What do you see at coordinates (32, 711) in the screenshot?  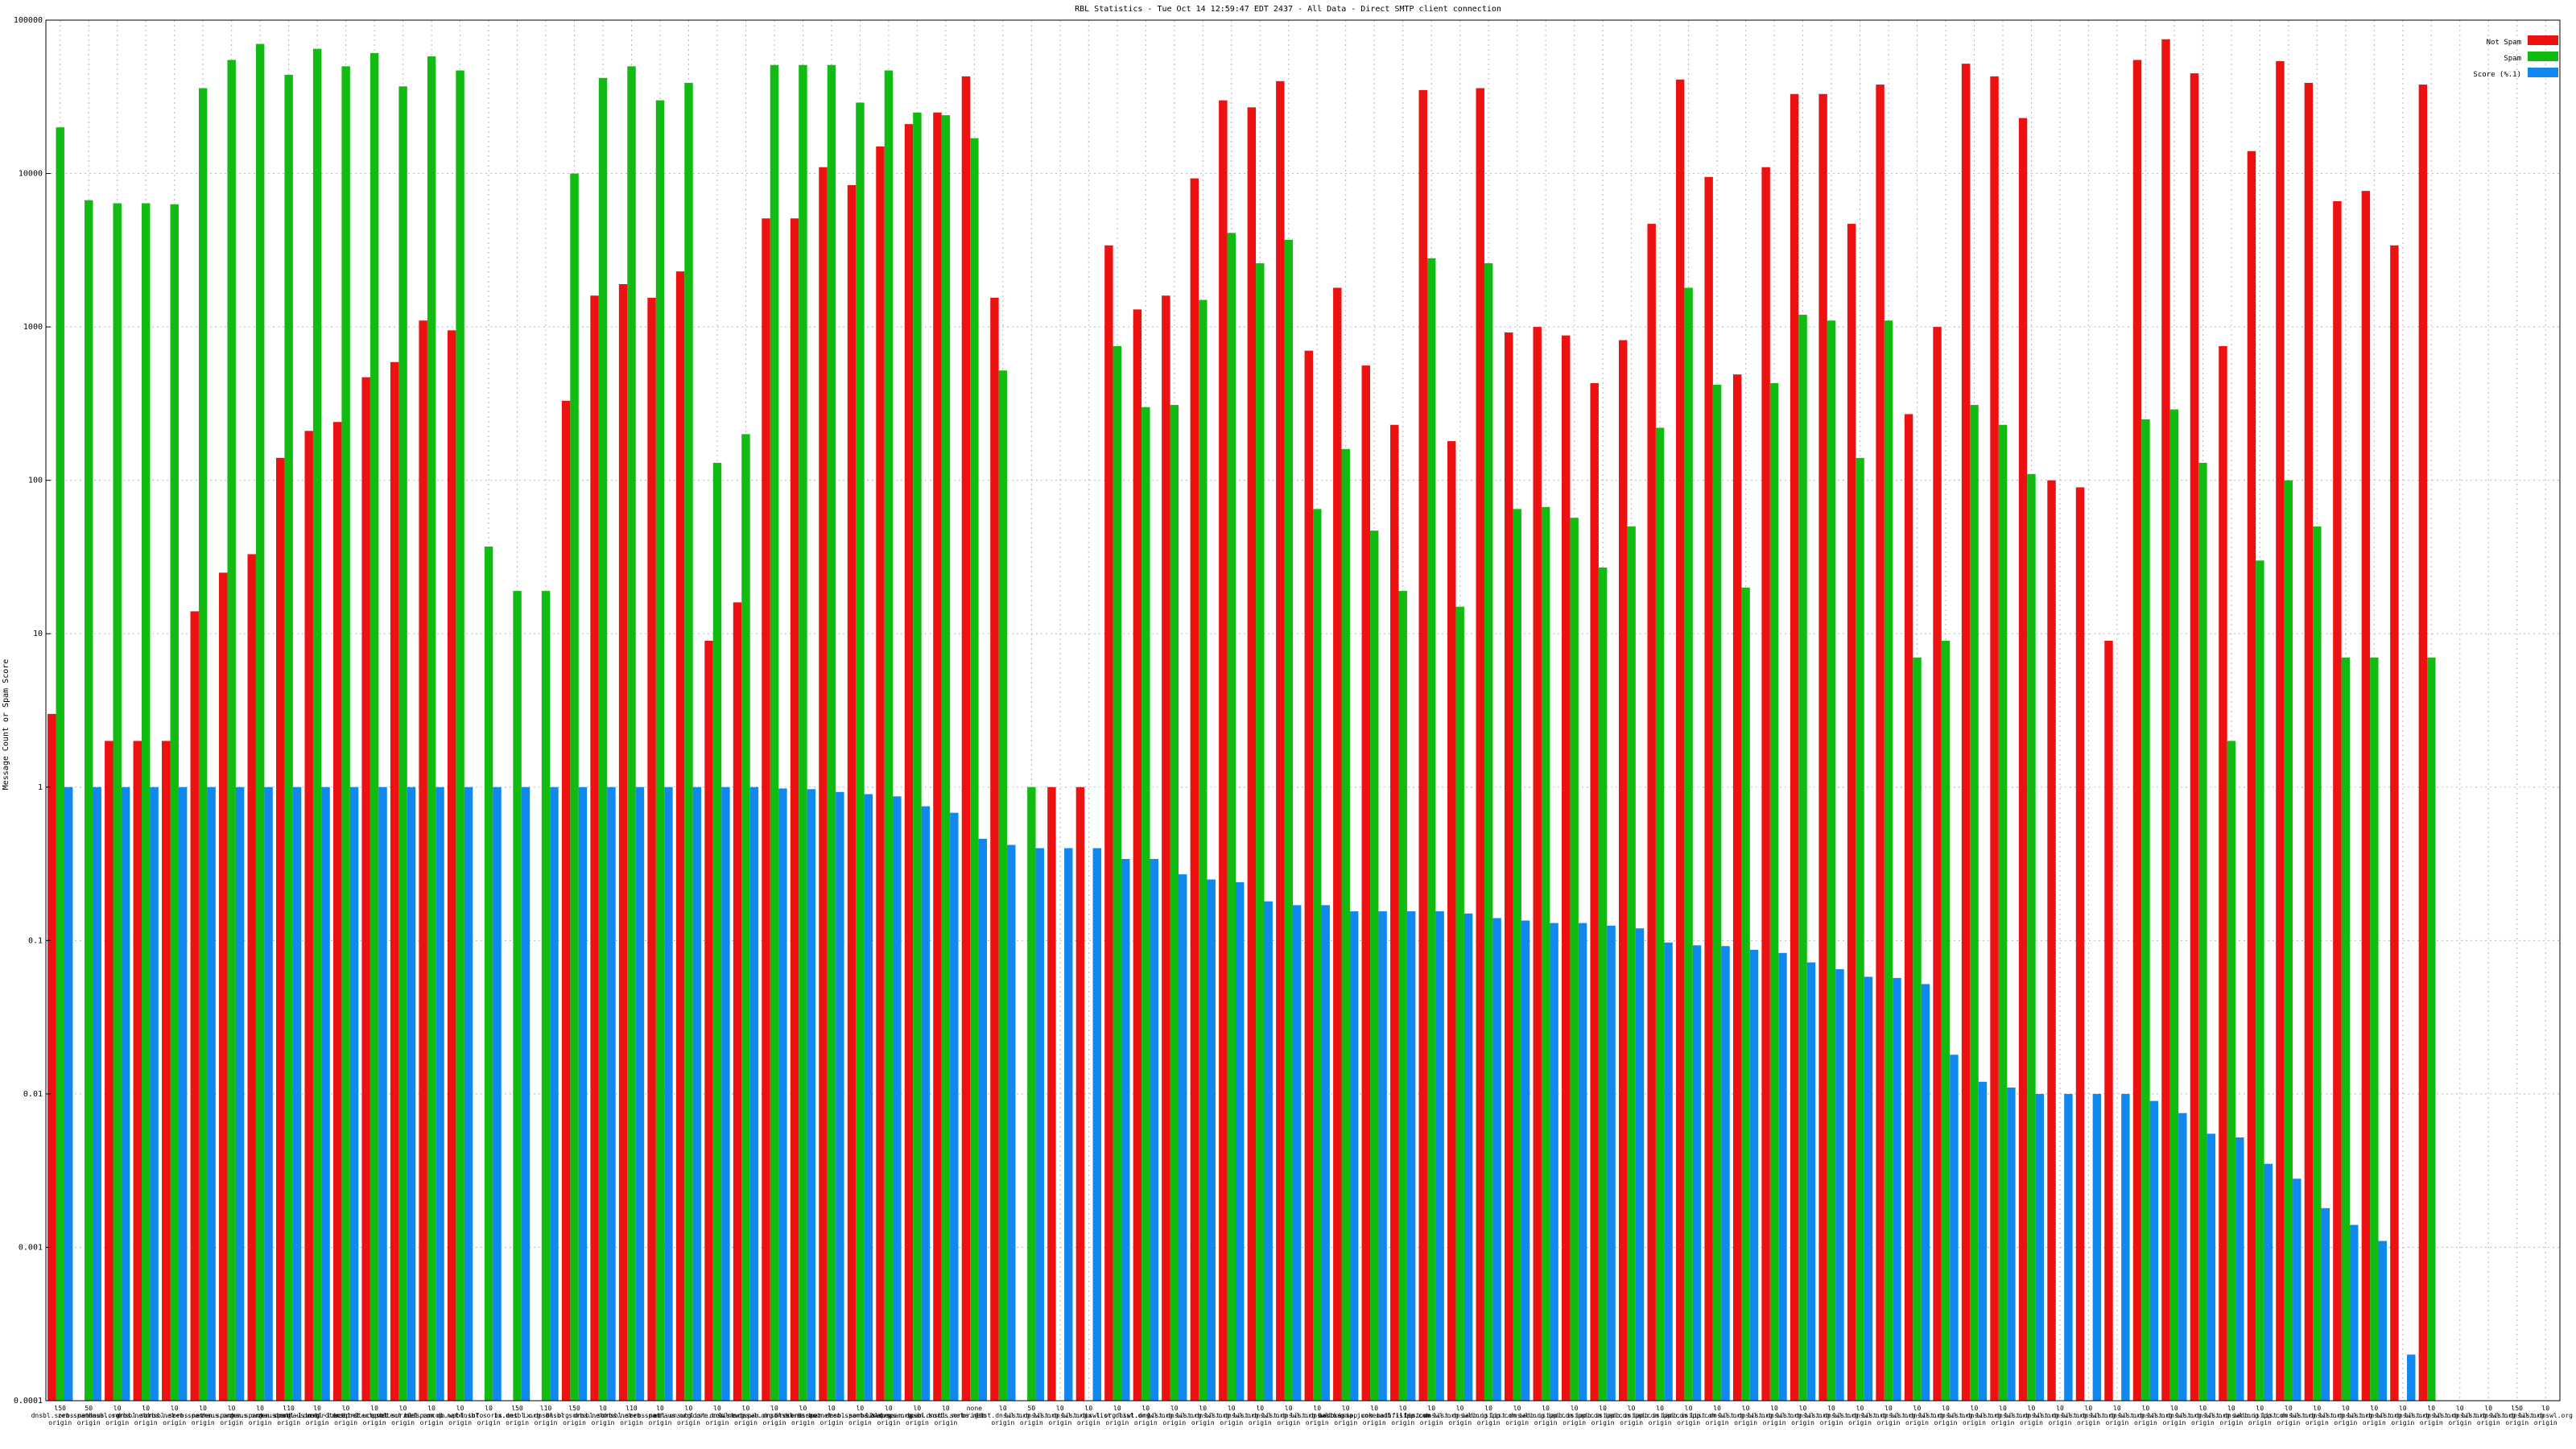 I see `y-tick-labels: 0.0001 0.001 0.01 0.1 1 10 100 1000 10000 100000` at bounding box center [32, 711].